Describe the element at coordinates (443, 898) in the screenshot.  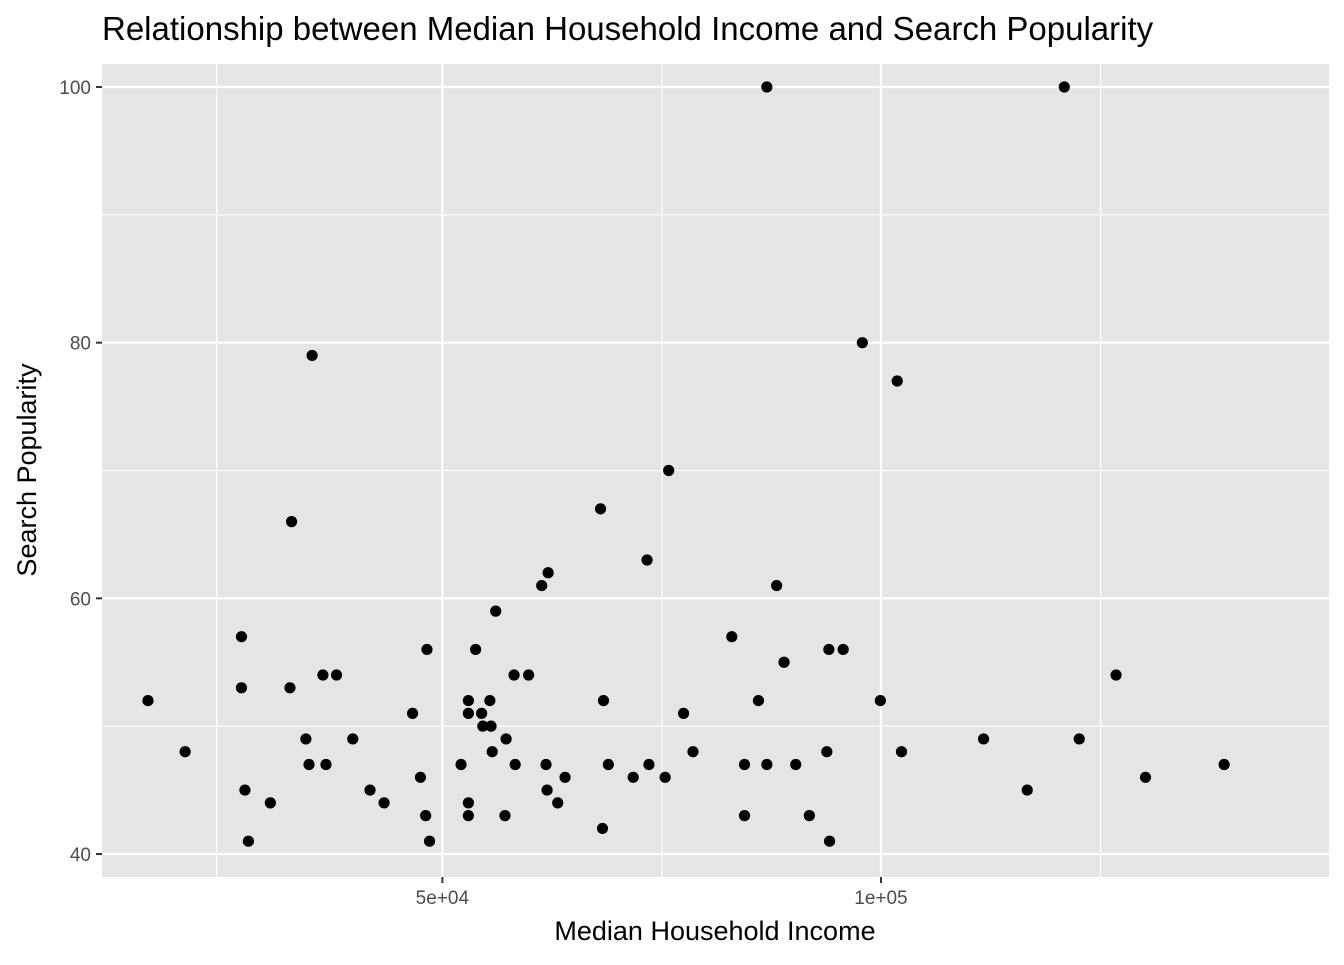
I see `x-tick-label: 5e+04` at that location.